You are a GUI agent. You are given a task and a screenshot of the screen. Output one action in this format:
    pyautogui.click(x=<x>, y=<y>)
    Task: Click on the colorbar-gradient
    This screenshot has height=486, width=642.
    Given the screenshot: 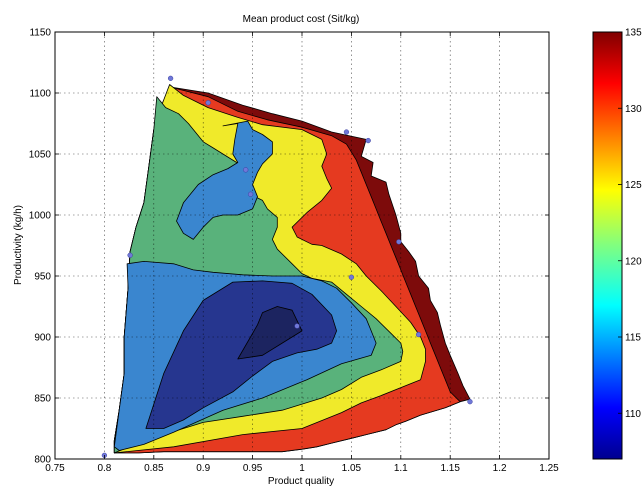 What is the action you would take?
    pyautogui.click(x=607, y=245)
    